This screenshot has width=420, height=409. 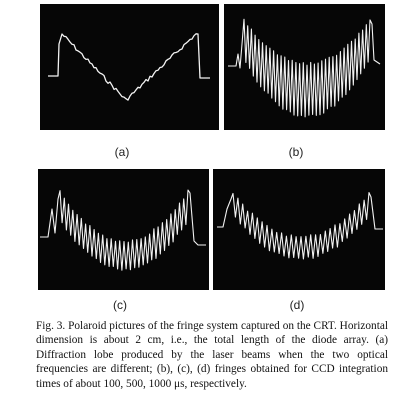 I want to click on panel-label-b: (b), so click(x=296, y=152).